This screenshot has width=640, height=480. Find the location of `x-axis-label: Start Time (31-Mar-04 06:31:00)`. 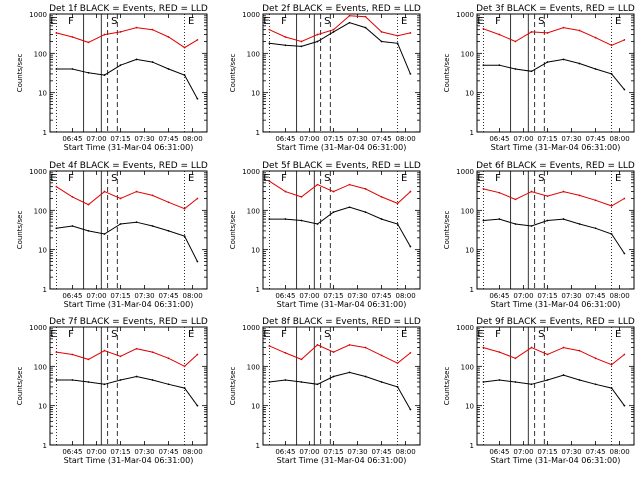

x-axis-label: Start Time (31-Mar-04 06:31:00) is located at coordinates (556, 147).